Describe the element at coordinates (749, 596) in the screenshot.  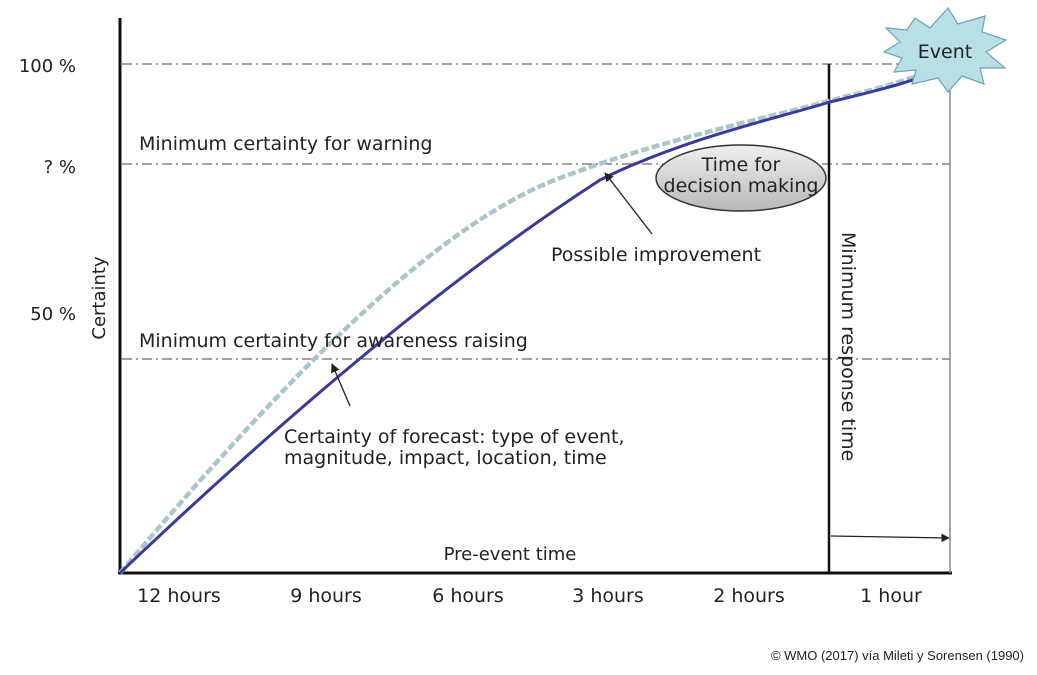
I see `x-tick-2-hours: 2 hours` at that location.